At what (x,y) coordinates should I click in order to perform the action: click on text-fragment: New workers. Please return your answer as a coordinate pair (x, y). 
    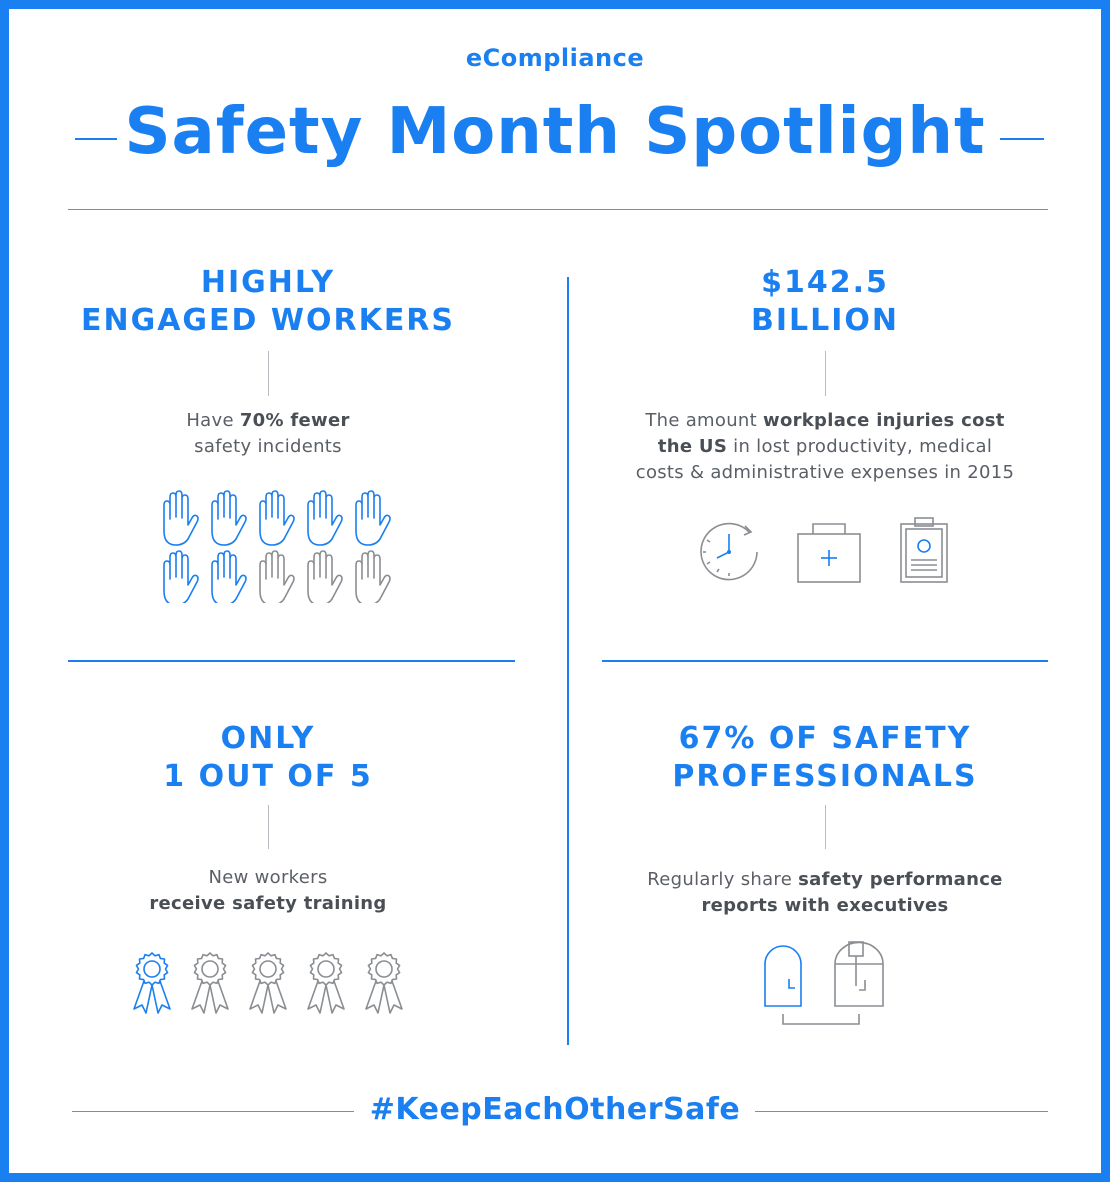
    Looking at the image, I should click on (268, 877).